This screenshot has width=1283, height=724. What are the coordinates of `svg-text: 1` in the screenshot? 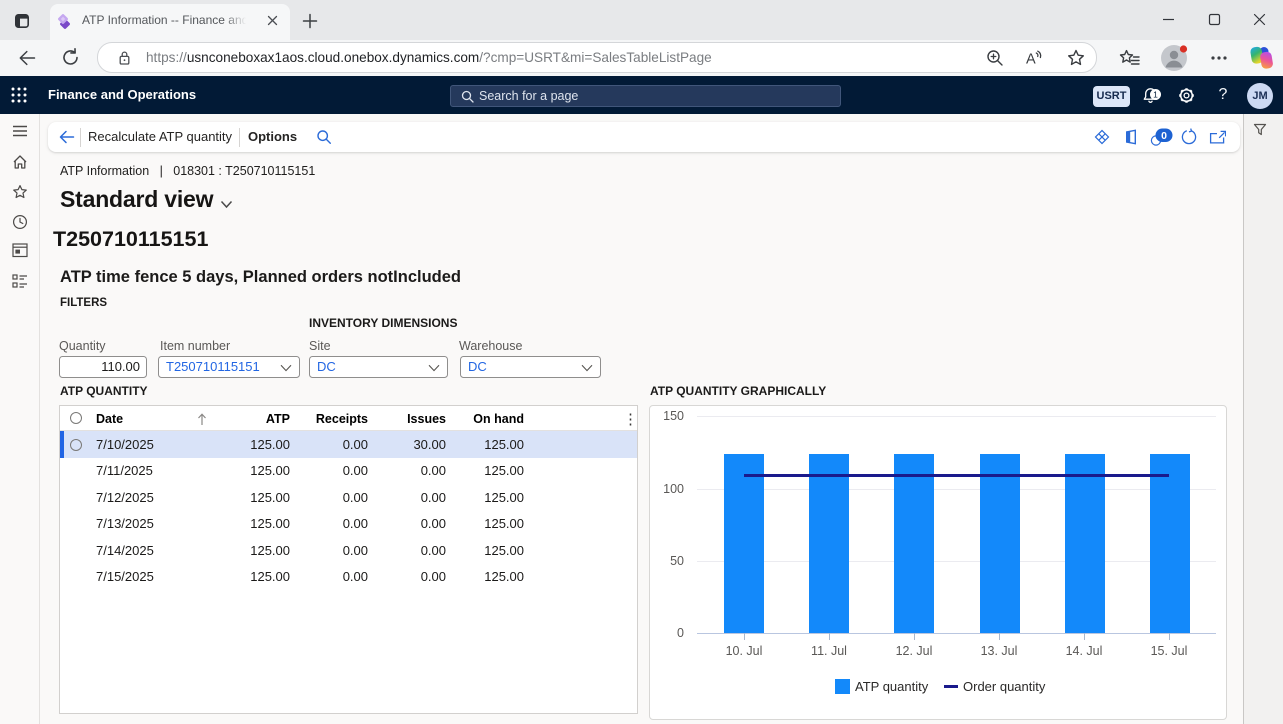 It's located at (1155, 94).